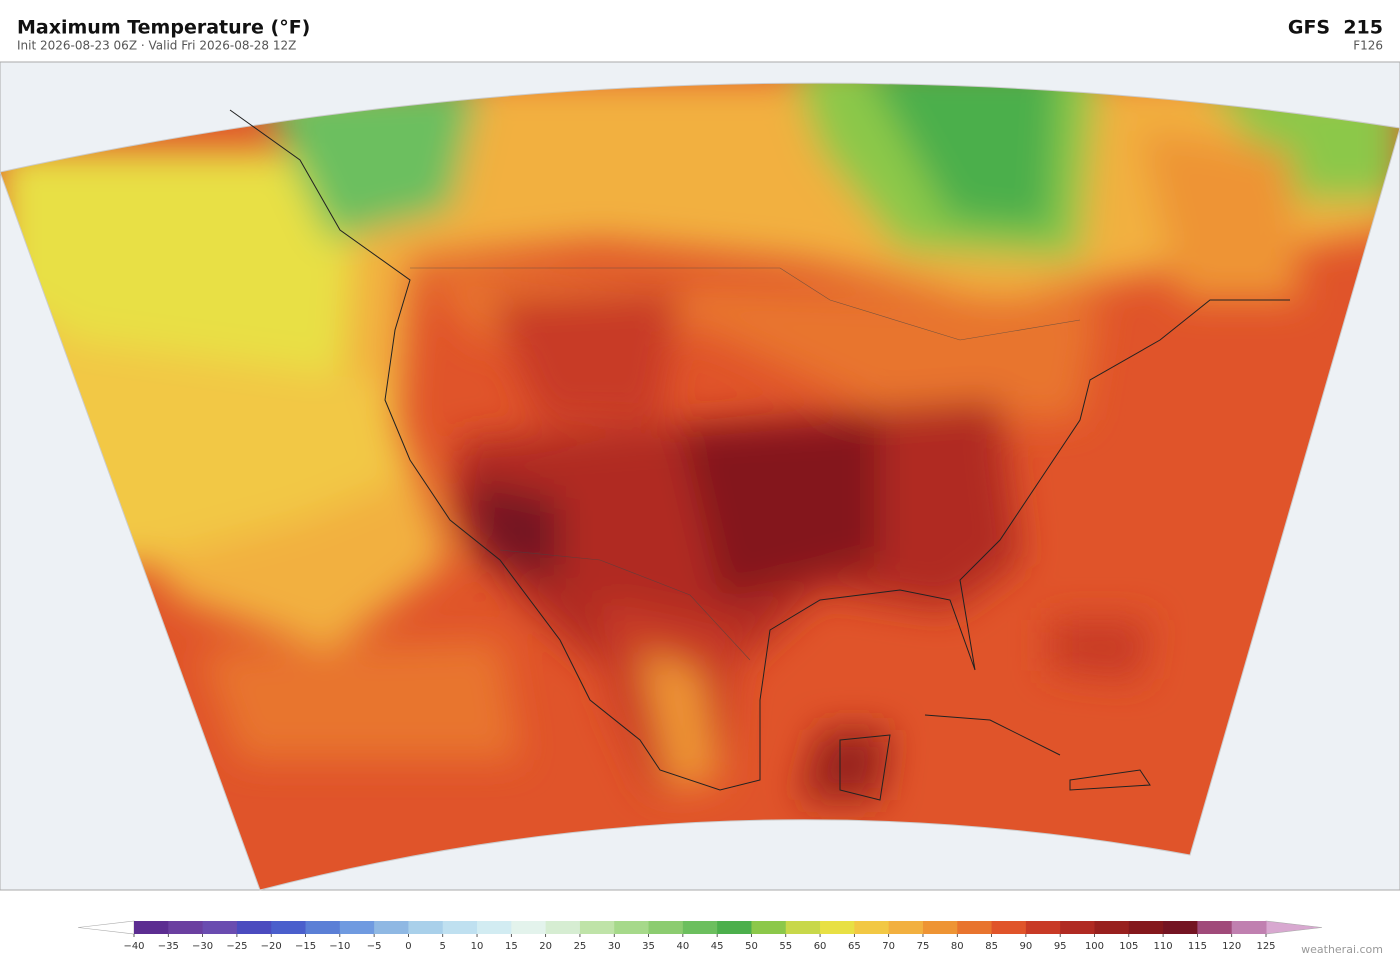 Image resolution: width=1400 pixels, height=968 pixels. Describe the element at coordinates (820, 946) in the screenshot. I see `colorbar-tick-label: 60` at that location.